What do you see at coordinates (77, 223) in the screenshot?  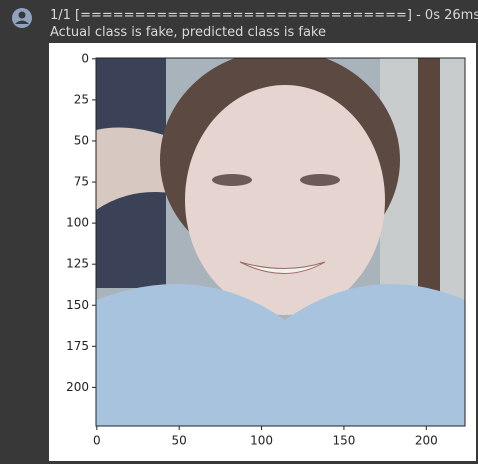 I see `y-tick-label: 100` at bounding box center [77, 223].